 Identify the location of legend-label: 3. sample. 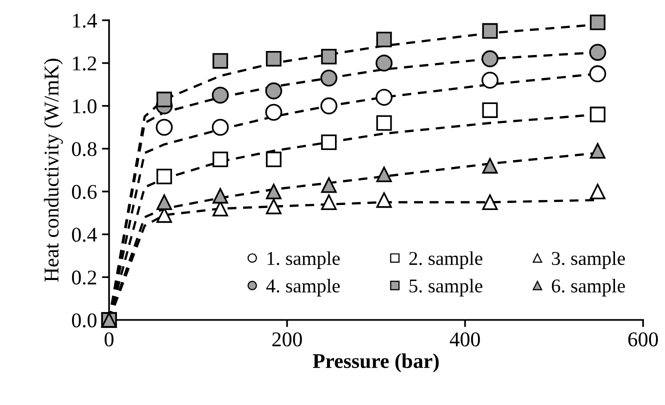
(588, 260).